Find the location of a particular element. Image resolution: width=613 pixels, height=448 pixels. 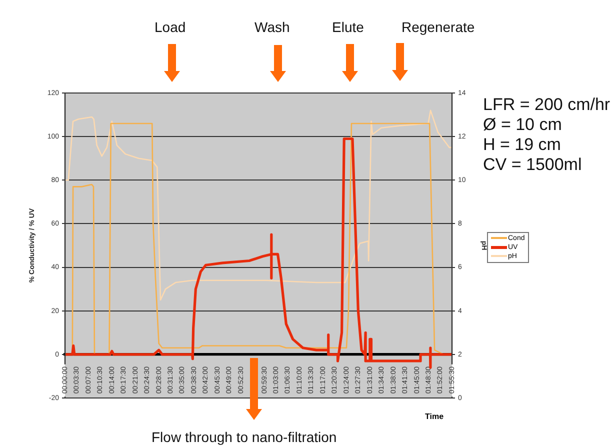

text: H = 19 cm is located at coordinates (522, 145).